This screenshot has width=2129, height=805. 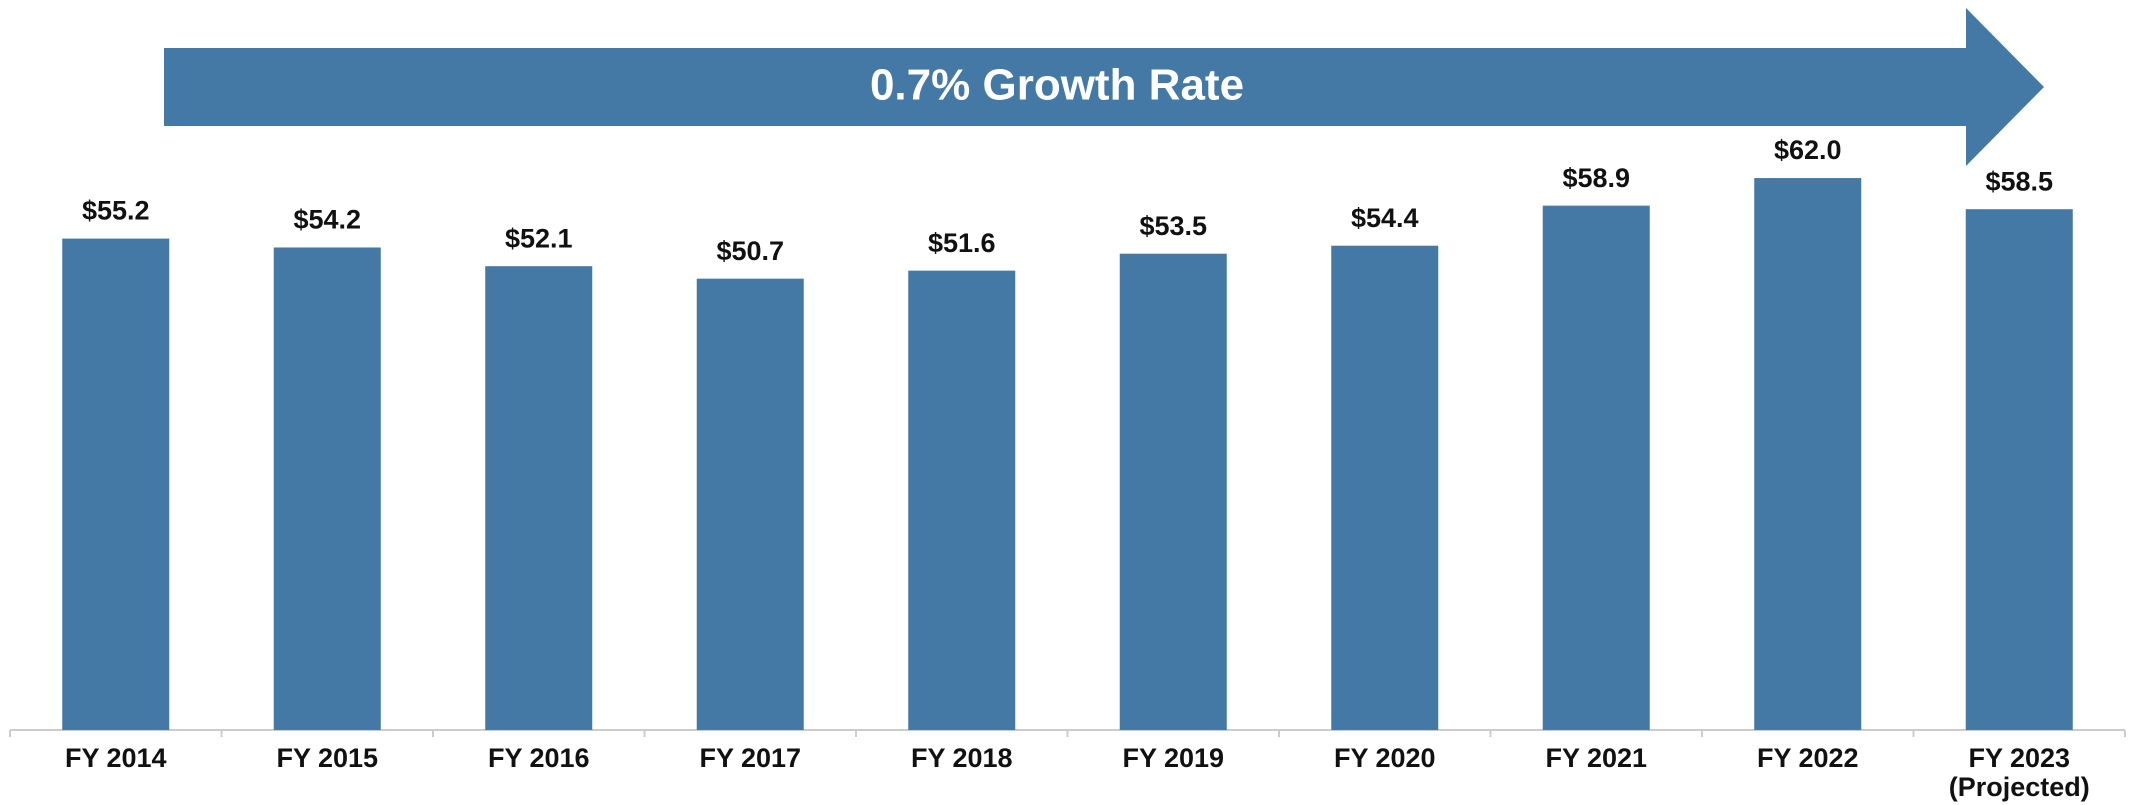 What do you see at coordinates (1385, 218) in the screenshot?
I see `value-label: $54.4` at bounding box center [1385, 218].